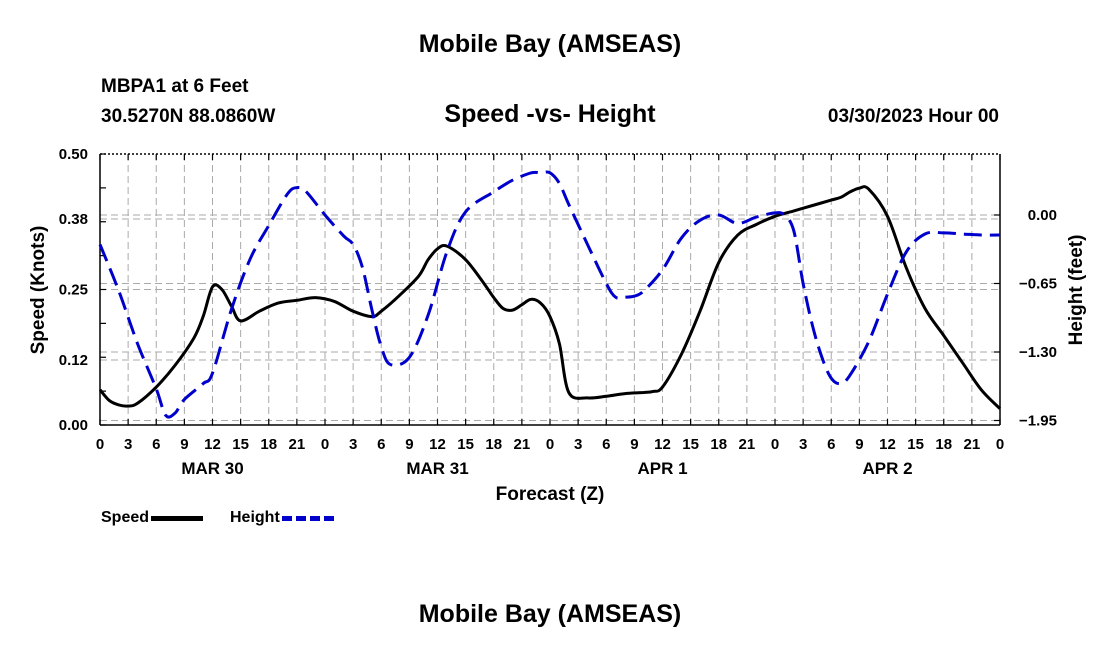  I want to click on legend-speed-swatch, so click(177, 518).